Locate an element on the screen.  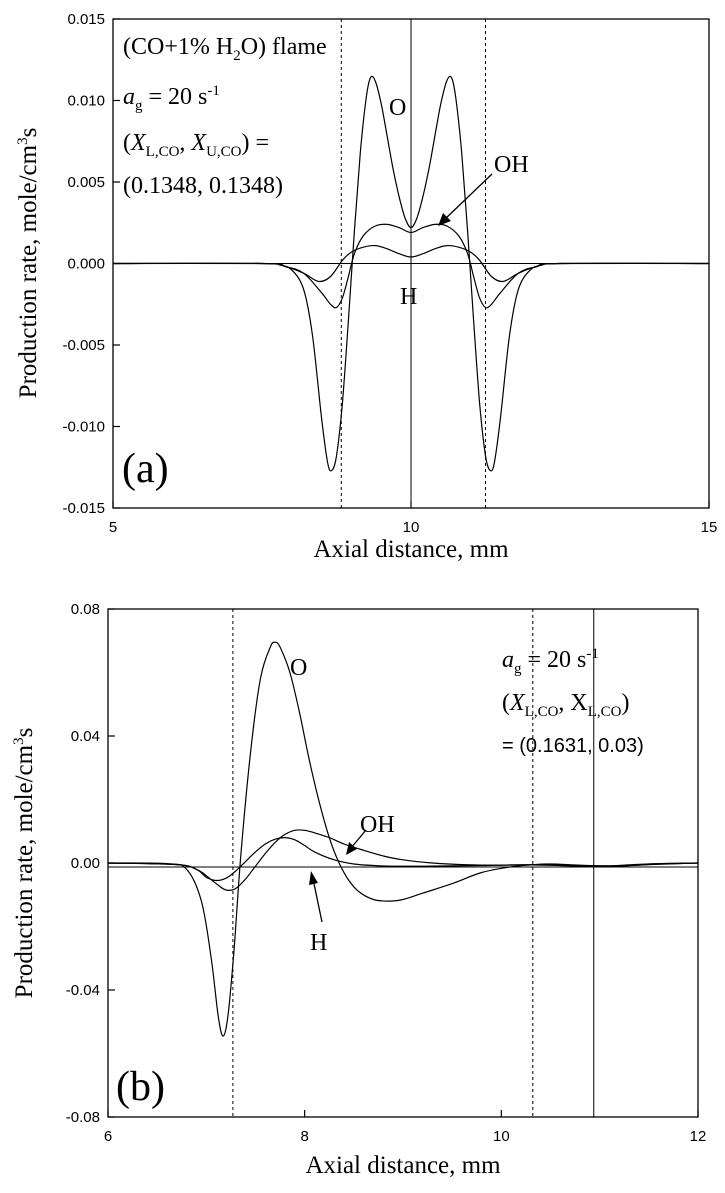
mixture-label-a: (XL,CO, XU,CO) = is located at coordinates (196, 145).